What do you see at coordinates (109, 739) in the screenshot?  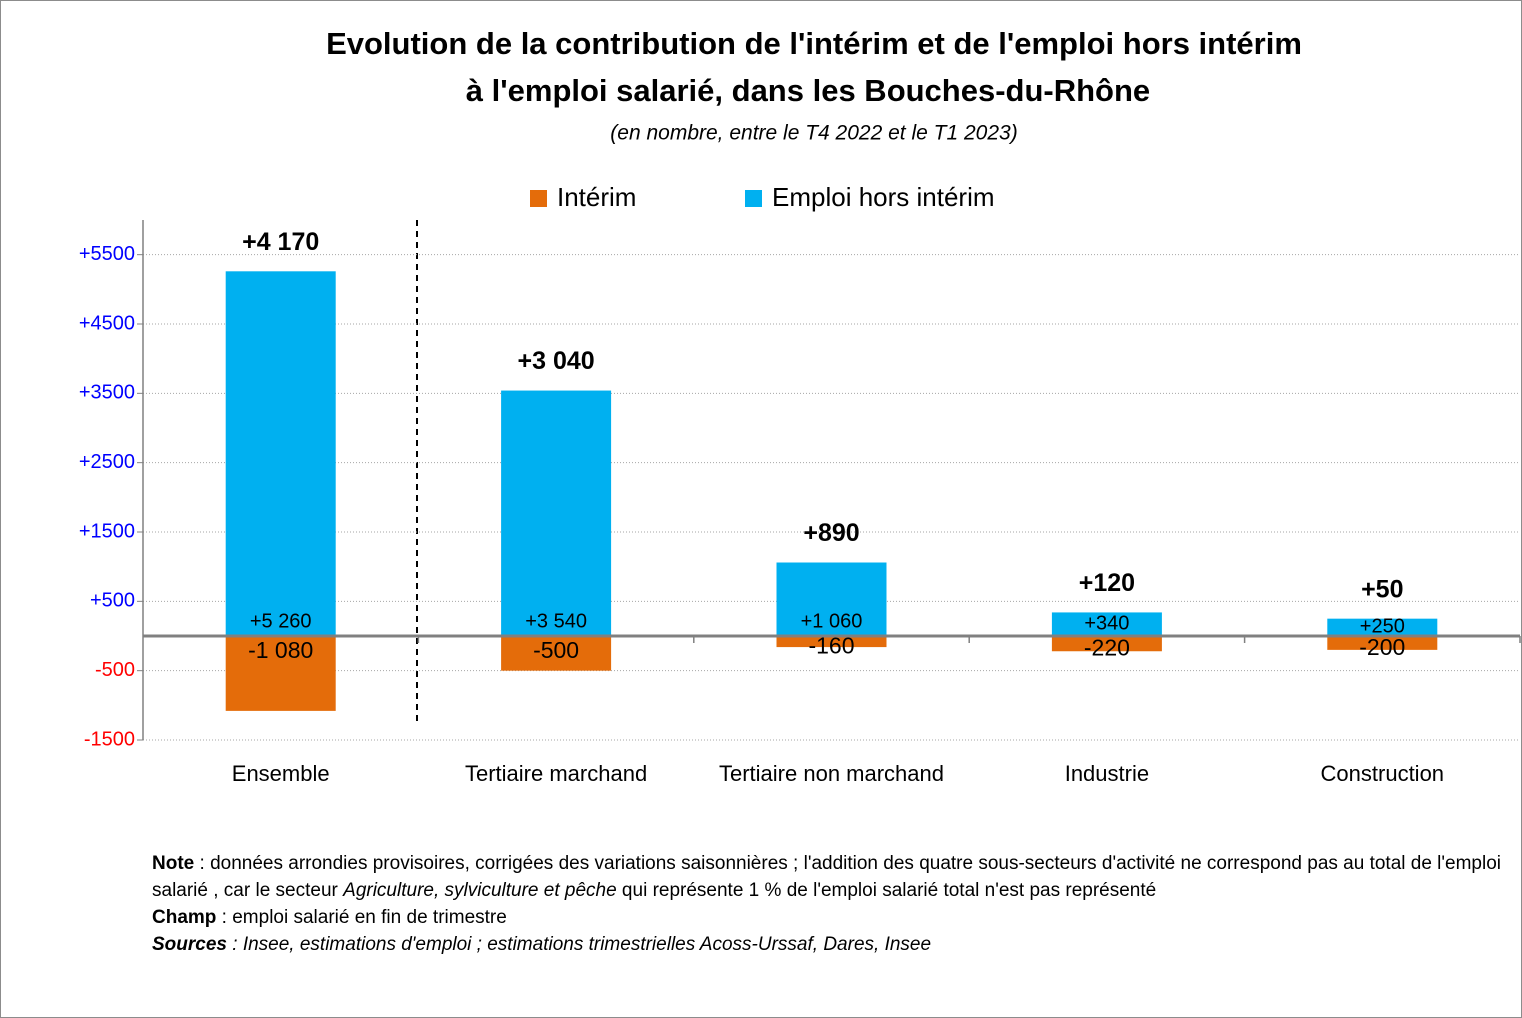 I see `y-tick-label: -1500` at bounding box center [109, 739].